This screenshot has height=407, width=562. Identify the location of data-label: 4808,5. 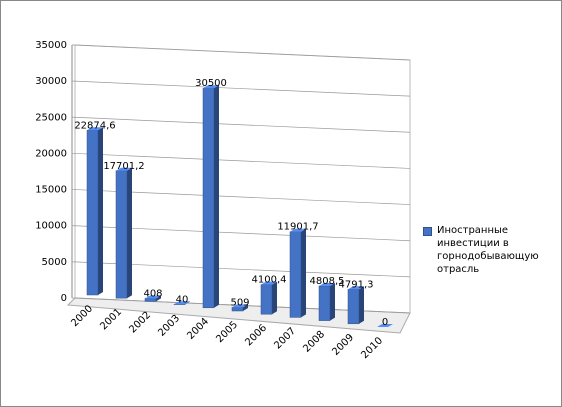
(327, 281).